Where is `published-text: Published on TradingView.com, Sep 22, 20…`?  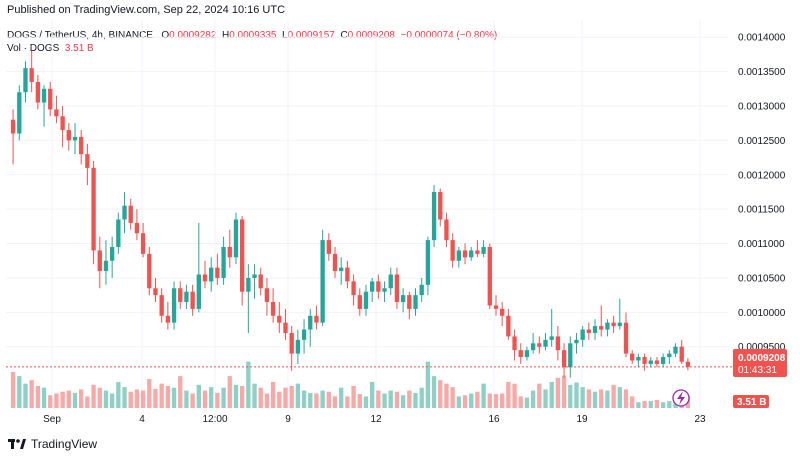 published-text: Published on TradingView.com, Sep 22, 20… is located at coordinates (146, 10).